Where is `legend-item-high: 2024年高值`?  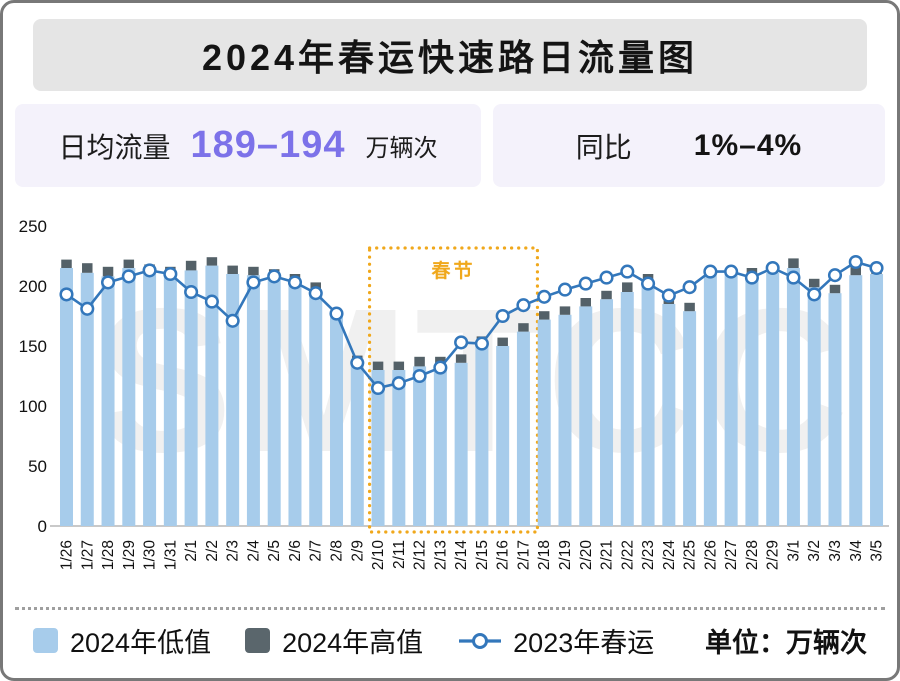
legend-item-high: 2024年高值 is located at coordinates (334, 640).